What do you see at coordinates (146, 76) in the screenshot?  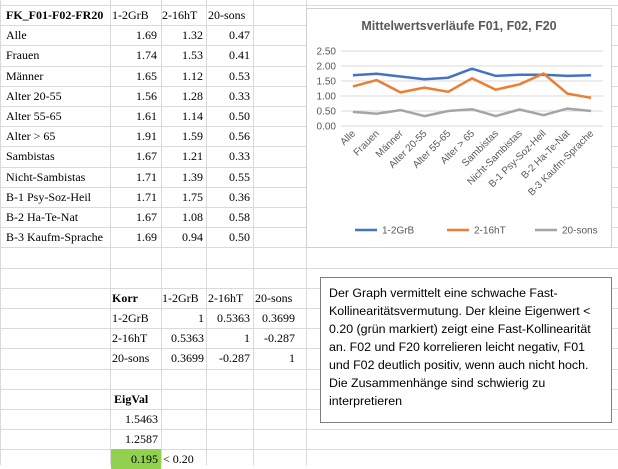 I see `value-cell: 1.65` at bounding box center [146, 76].